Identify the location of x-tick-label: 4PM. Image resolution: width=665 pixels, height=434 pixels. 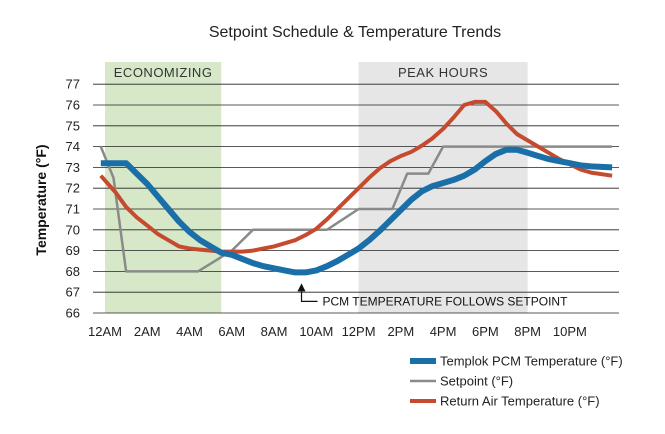
(443, 331).